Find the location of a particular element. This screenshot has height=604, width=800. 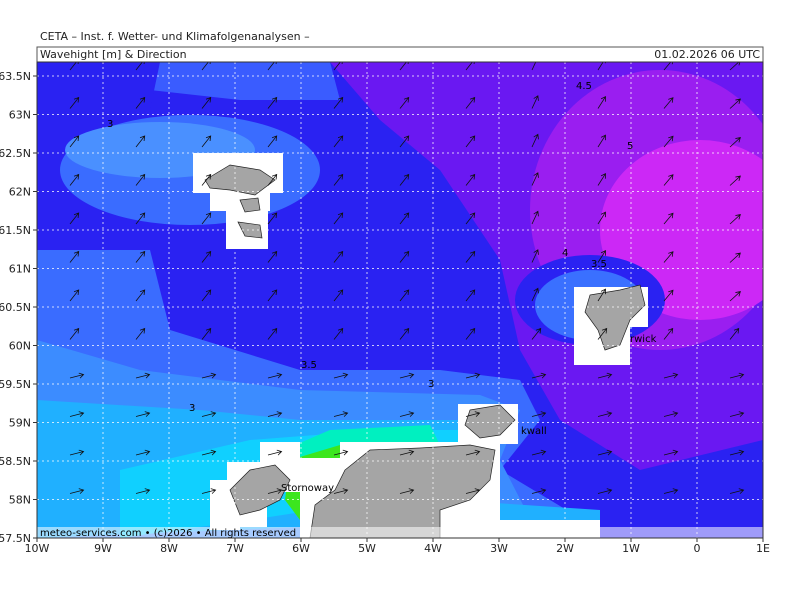

lon-label: 6W is located at coordinates (301, 548).